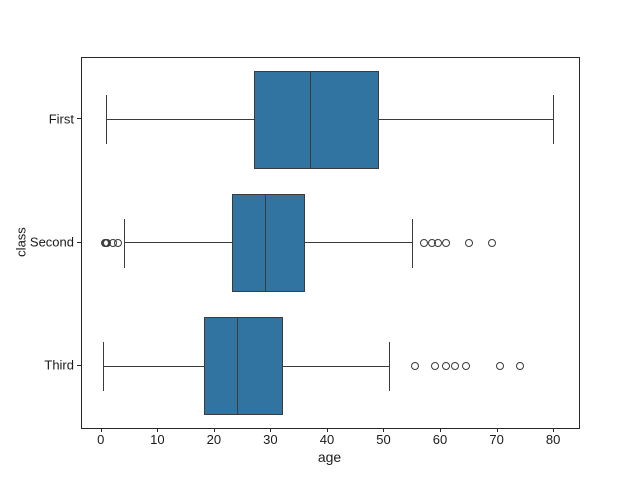  What do you see at coordinates (214, 439) in the screenshot?
I see `x-tick-label: 20` at bounding box center [214, 439].